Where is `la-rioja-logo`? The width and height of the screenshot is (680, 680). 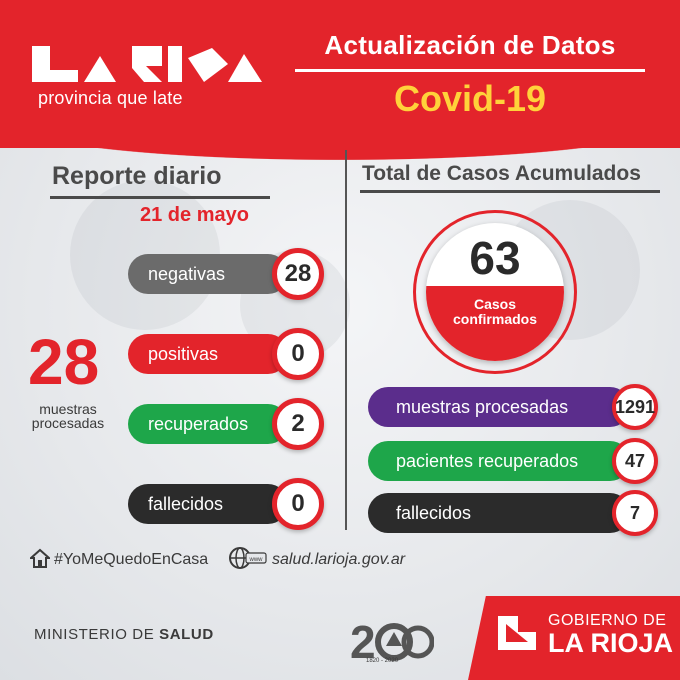 la-rioja-logo is located at coordinates (147, 64).